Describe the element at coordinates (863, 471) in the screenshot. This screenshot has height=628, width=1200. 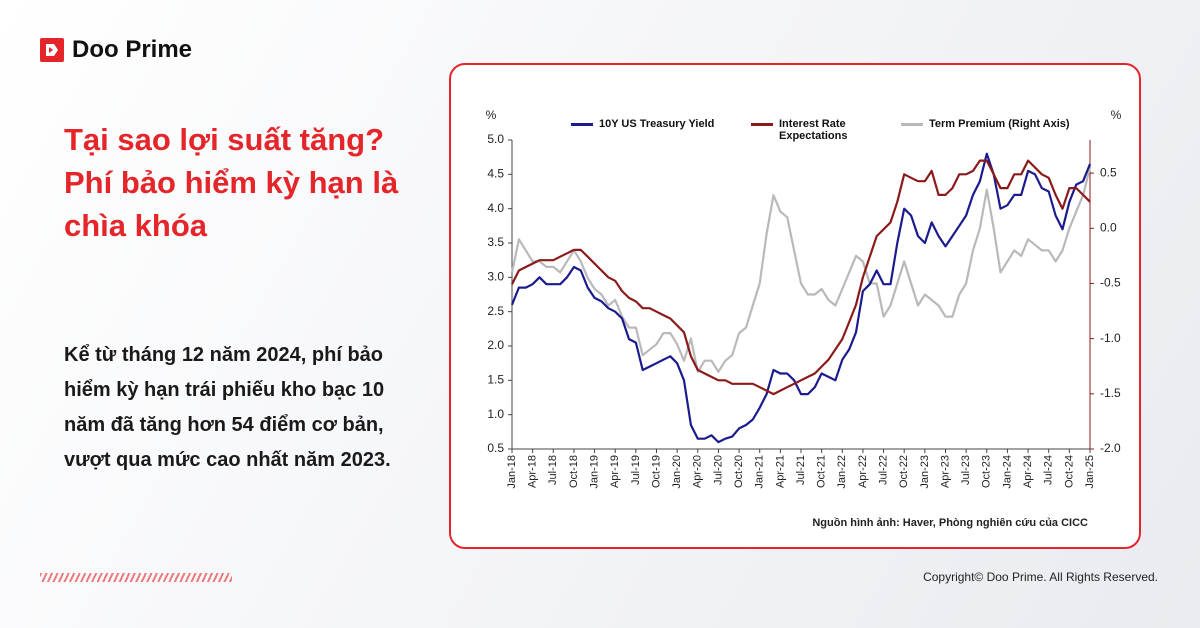
I see `x-tick-label: Apr-22` at that location.